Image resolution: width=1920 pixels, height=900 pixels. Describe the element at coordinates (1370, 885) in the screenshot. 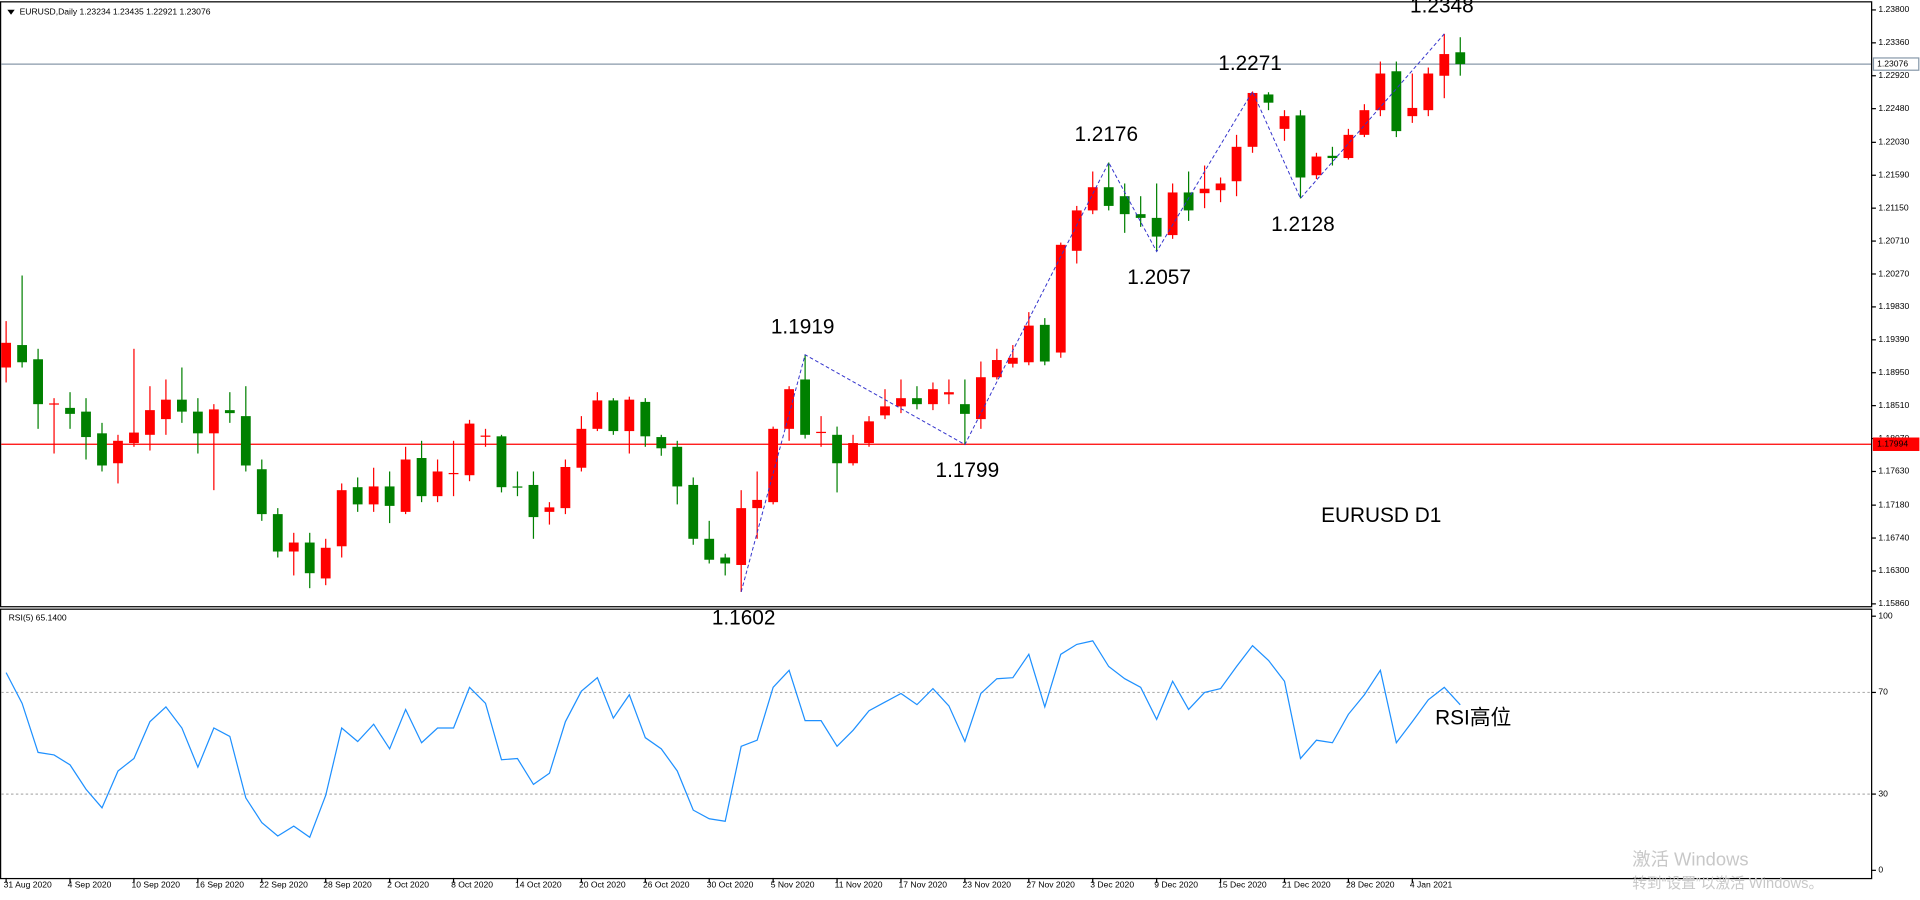

I see `x-tick-label: 28 Dec 2020` at that location.